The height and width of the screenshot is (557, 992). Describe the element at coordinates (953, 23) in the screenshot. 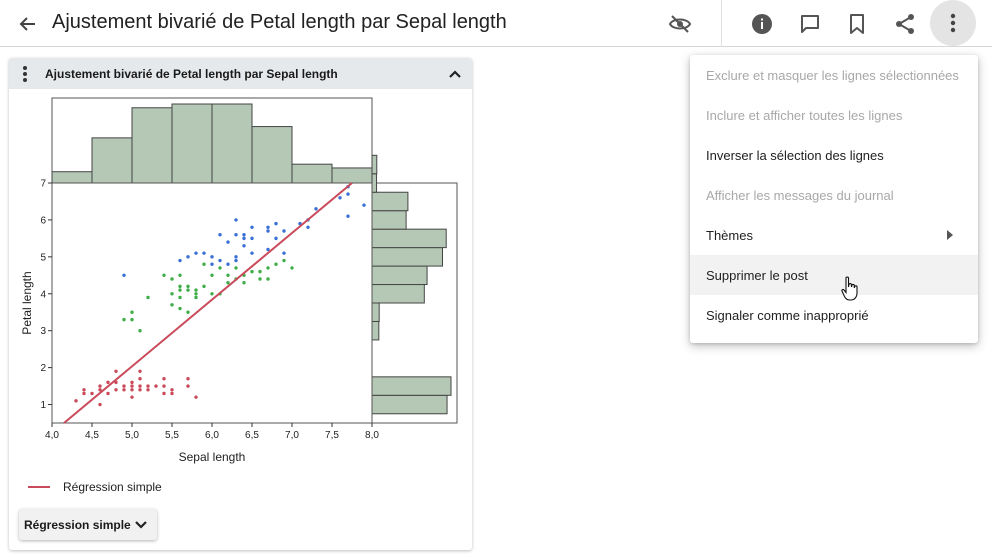

I see `more-vert-icon` at that location.